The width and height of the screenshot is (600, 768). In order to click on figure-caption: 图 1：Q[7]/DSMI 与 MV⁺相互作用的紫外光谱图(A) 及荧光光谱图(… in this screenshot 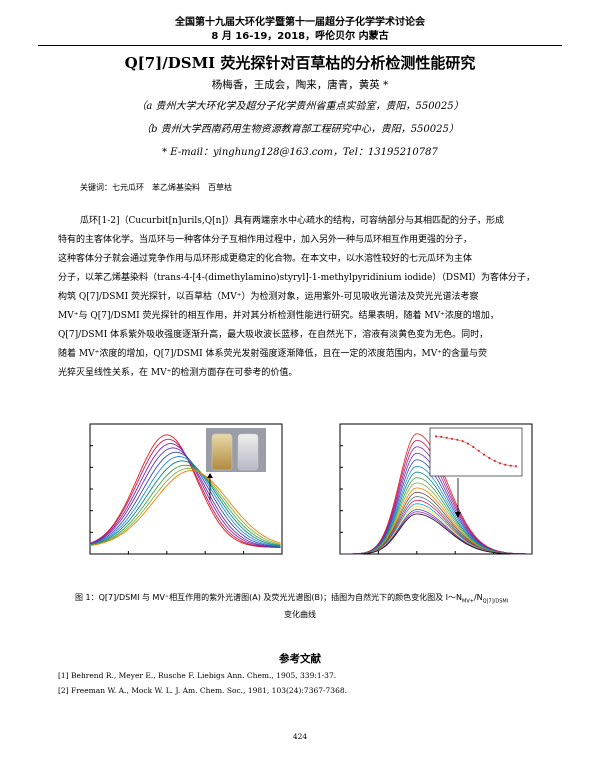, I will do `click(292, 599)`.